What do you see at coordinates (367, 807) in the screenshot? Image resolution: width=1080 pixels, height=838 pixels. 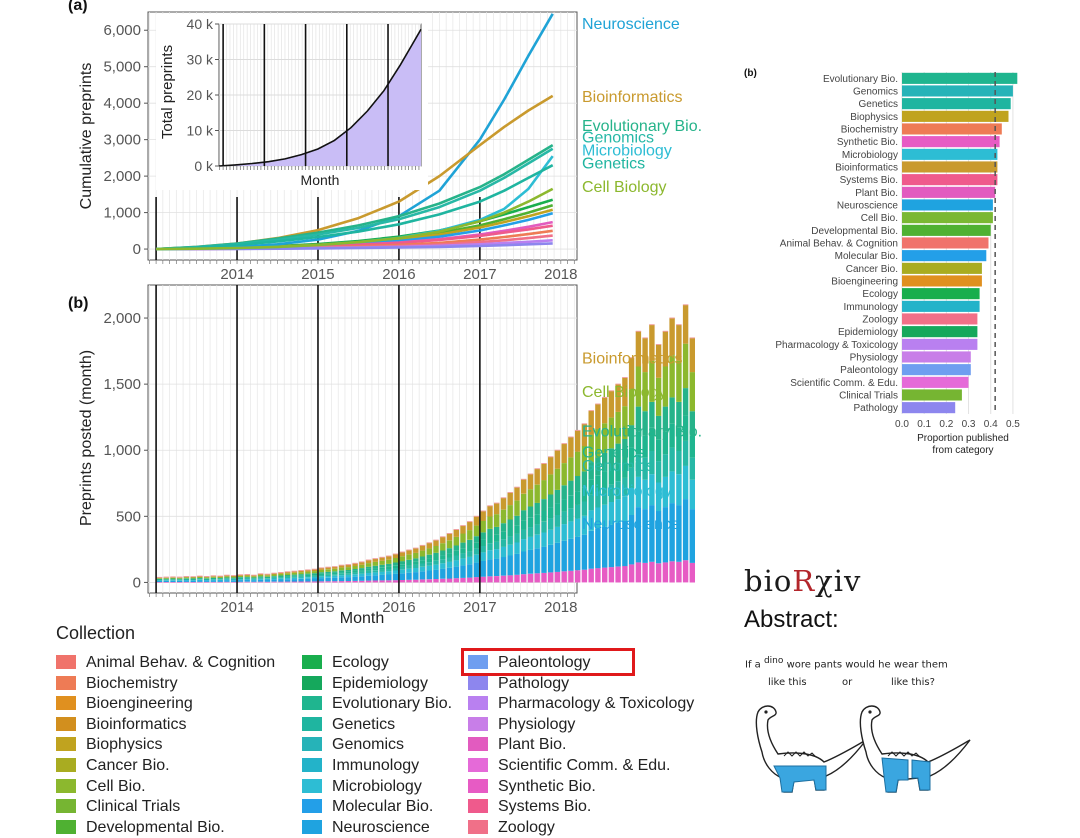 I see `legend-item-molecular-bio: Molecular Bio.` at bounding box center [367, 807].